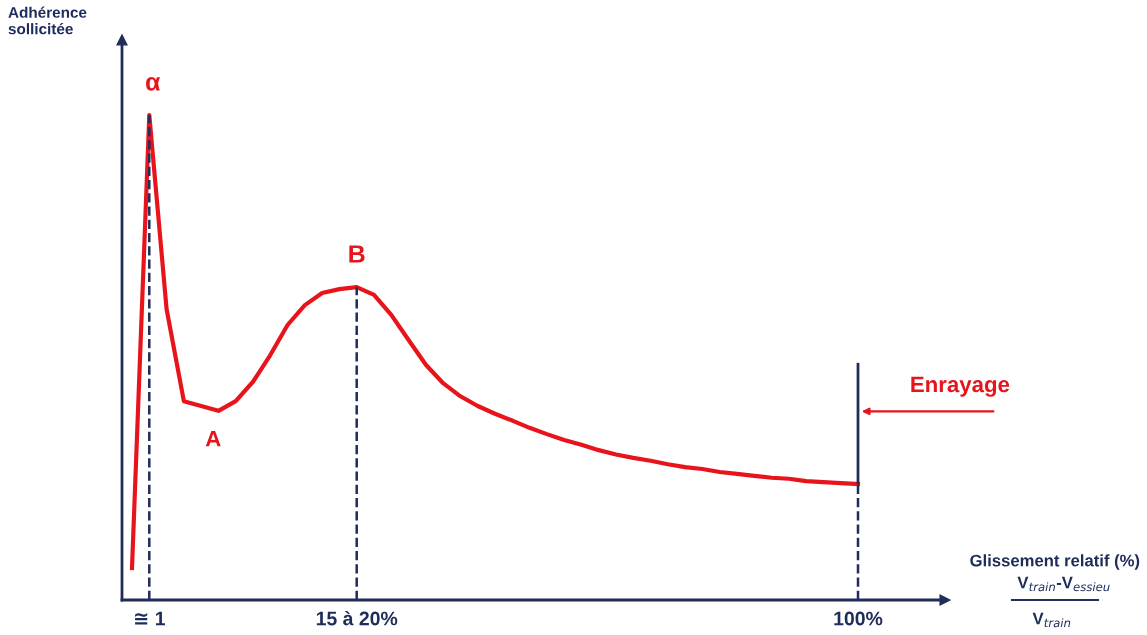  What do you see at coordinates (960, 386) in the screenshot?
I see `text: Enrayage` at bounding box center [960, 386].